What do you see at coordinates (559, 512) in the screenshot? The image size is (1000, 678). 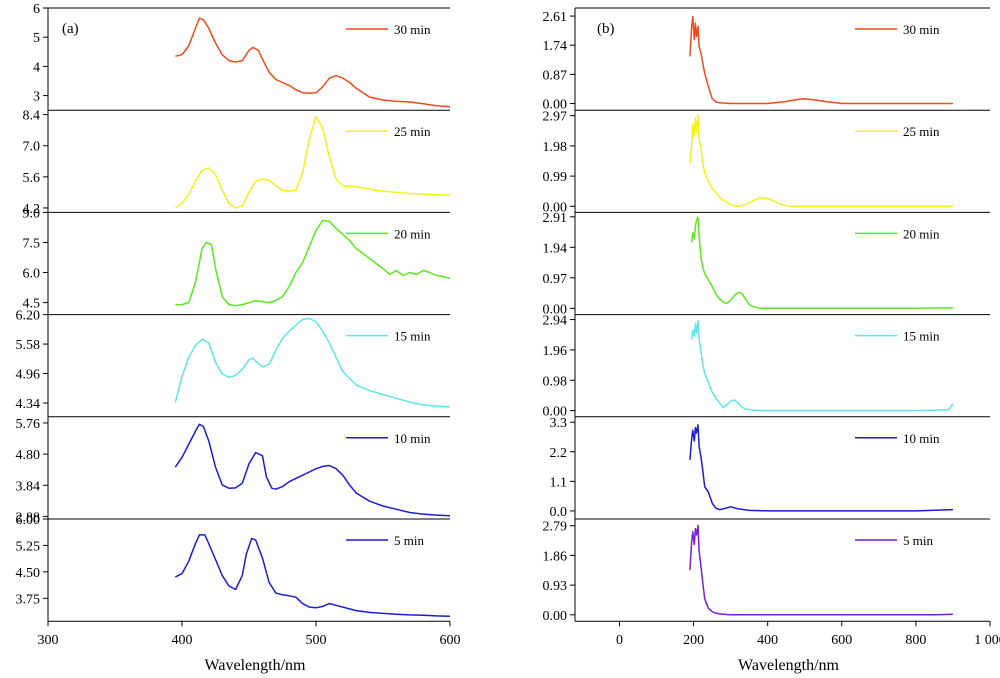 I see `y-tick-label: 0.0` at bounding box center [559, 512].